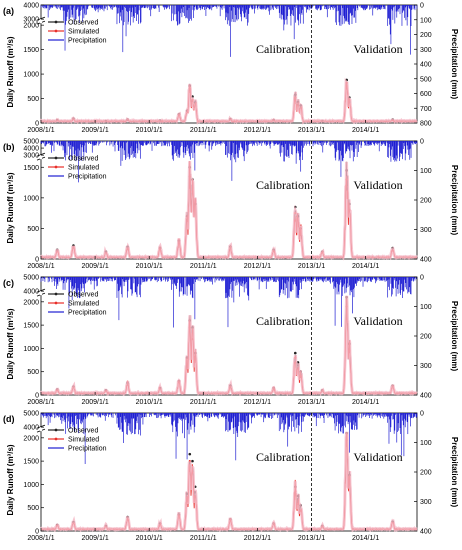  What do you see at coordinates (10, 207) in the screenshot?
I see `y-axis-label: Daily Runoff (m³/s)` at bounding box center [10, 207].